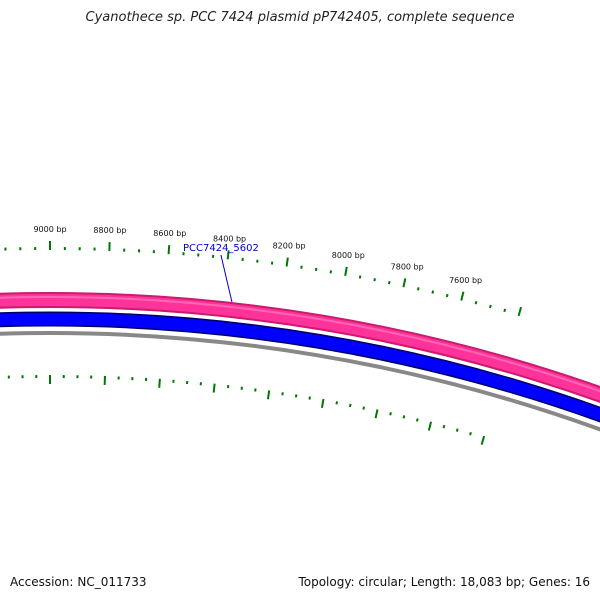  I want to click on gene-annotations: PCC7424_5602, so click(221, 273).